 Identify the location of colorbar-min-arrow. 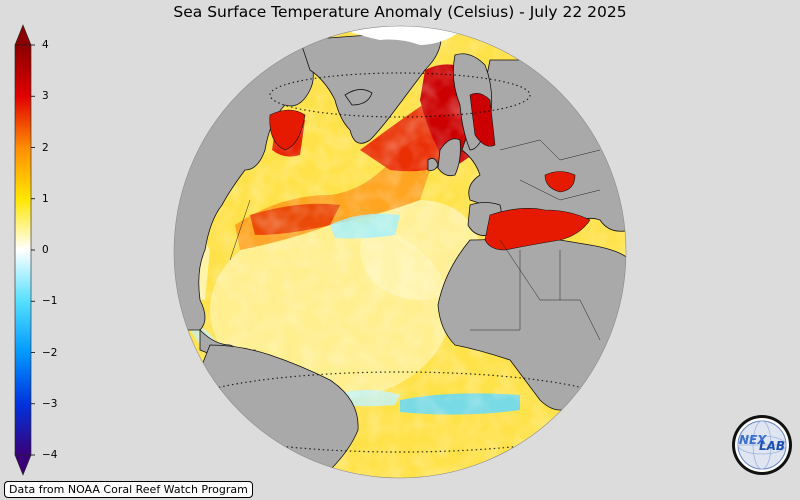
(23, 465).